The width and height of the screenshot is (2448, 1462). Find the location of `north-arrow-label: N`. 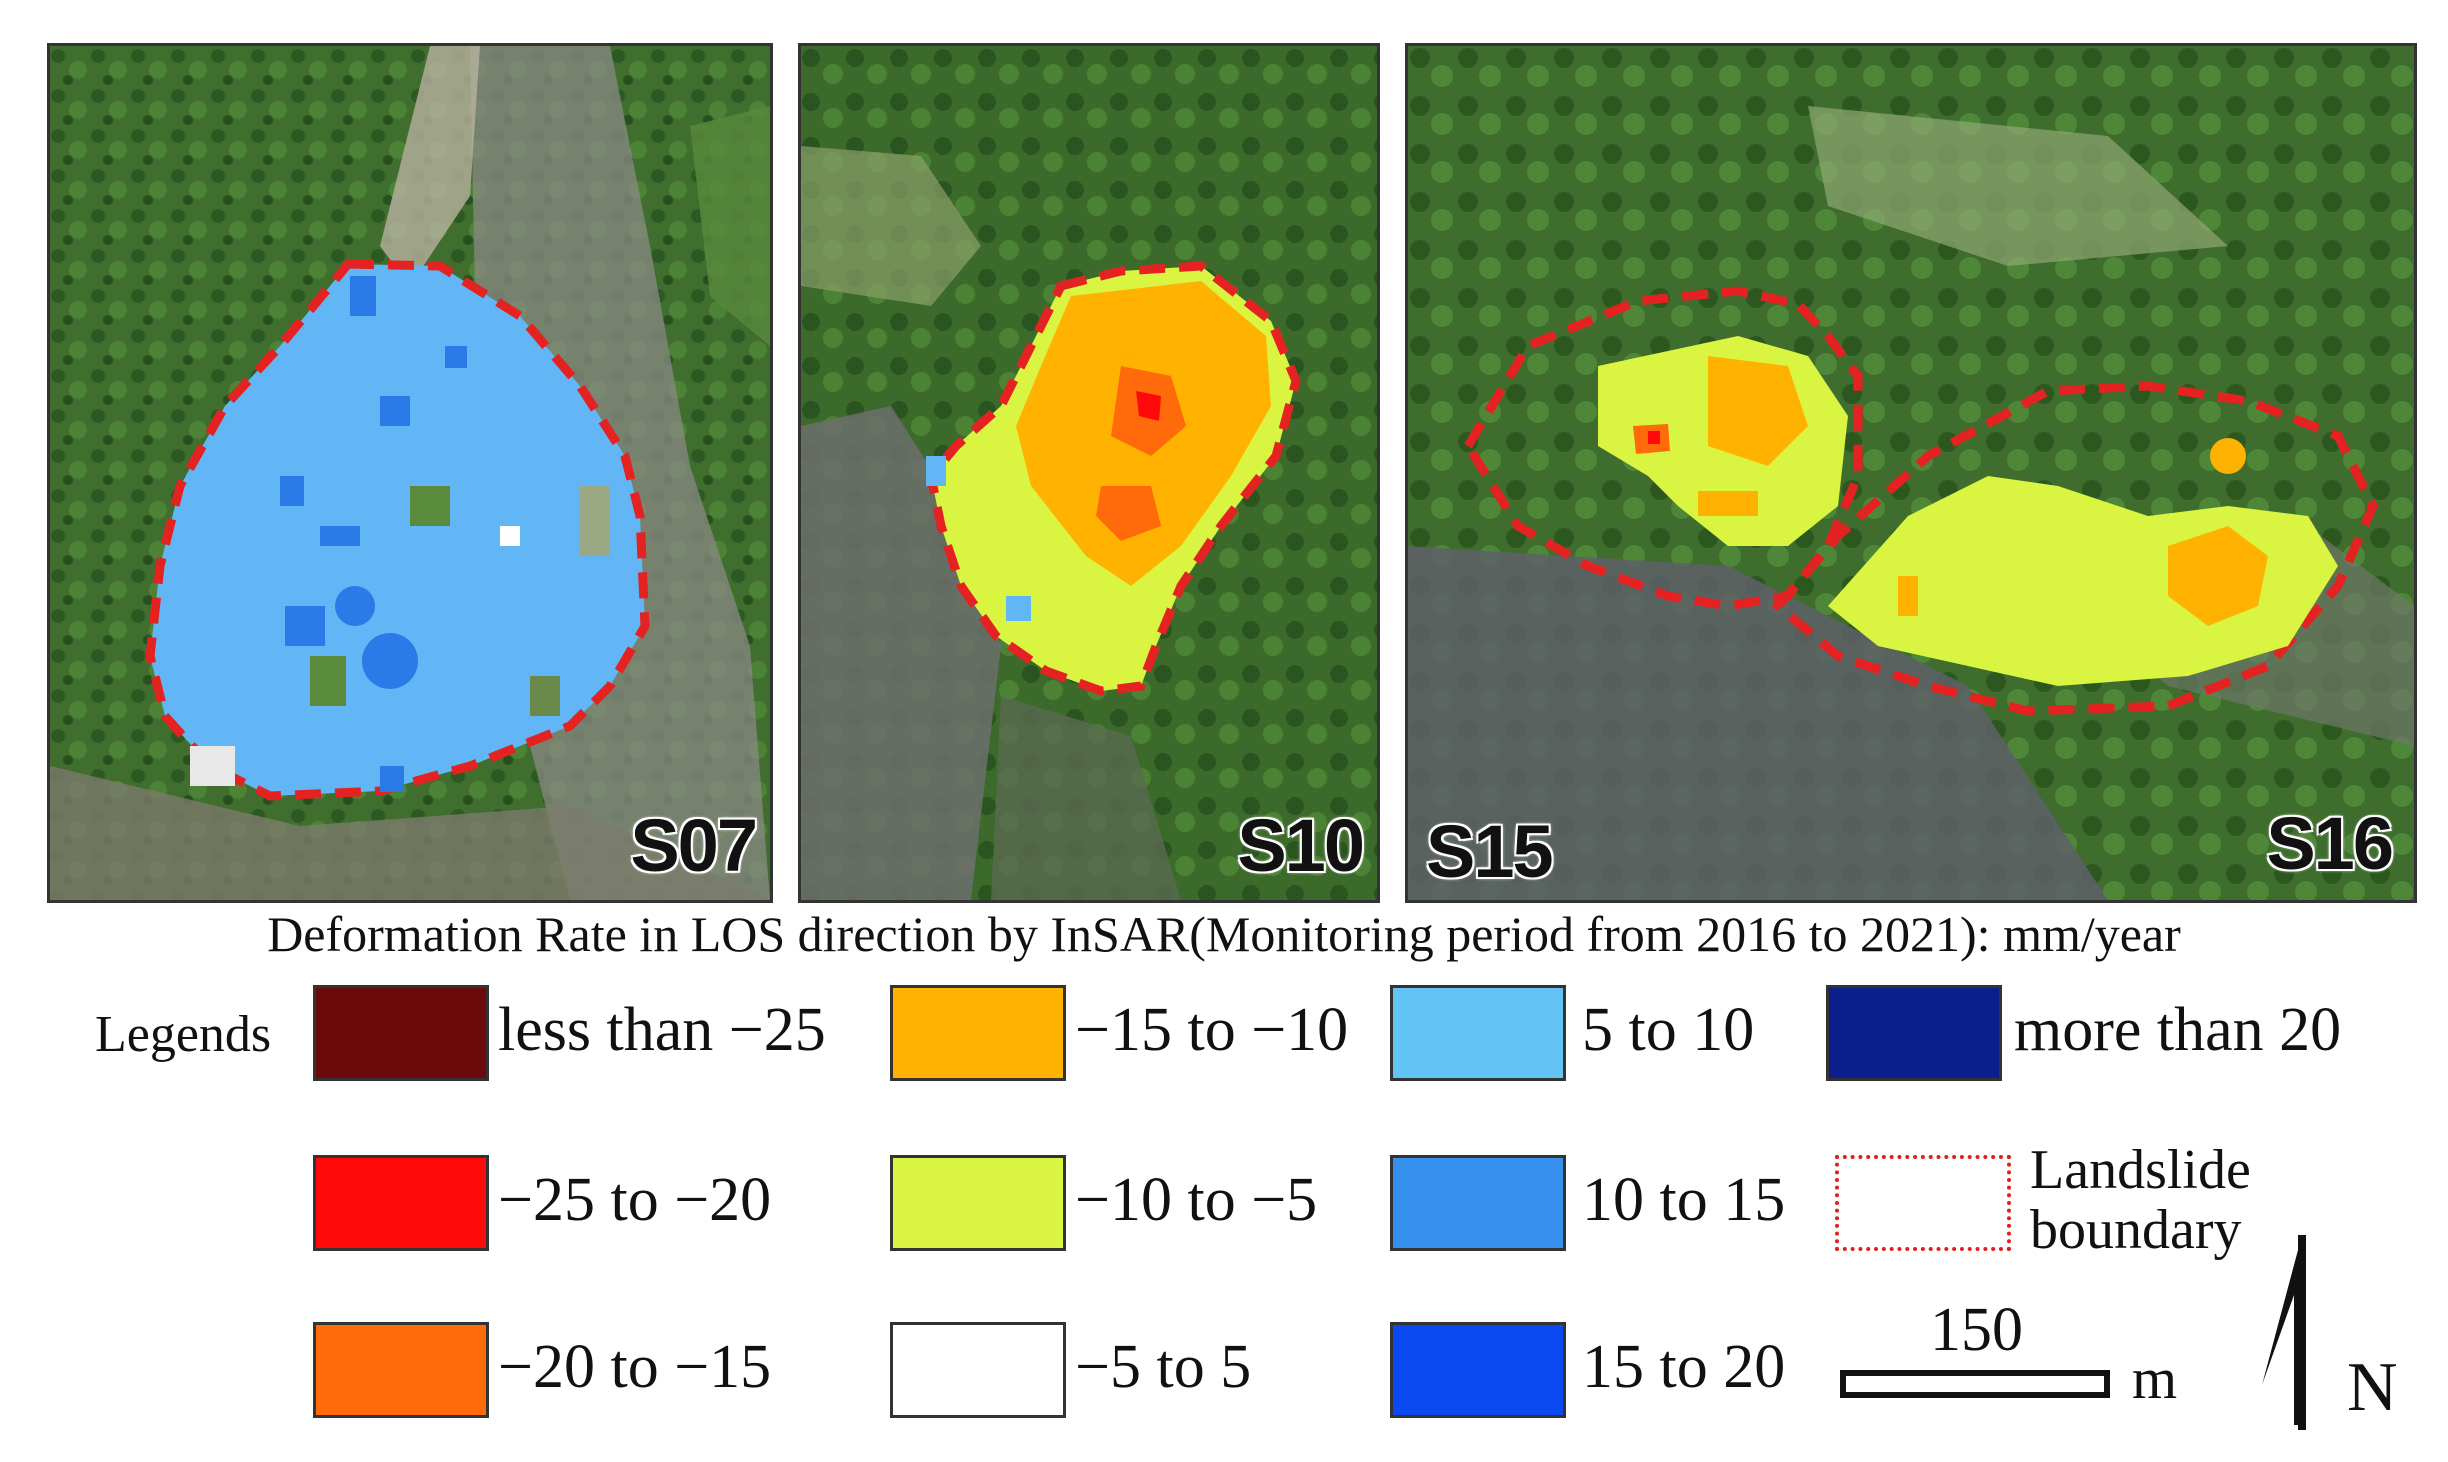

north-arrow-label: N is located at coordinates (2372, 1387).